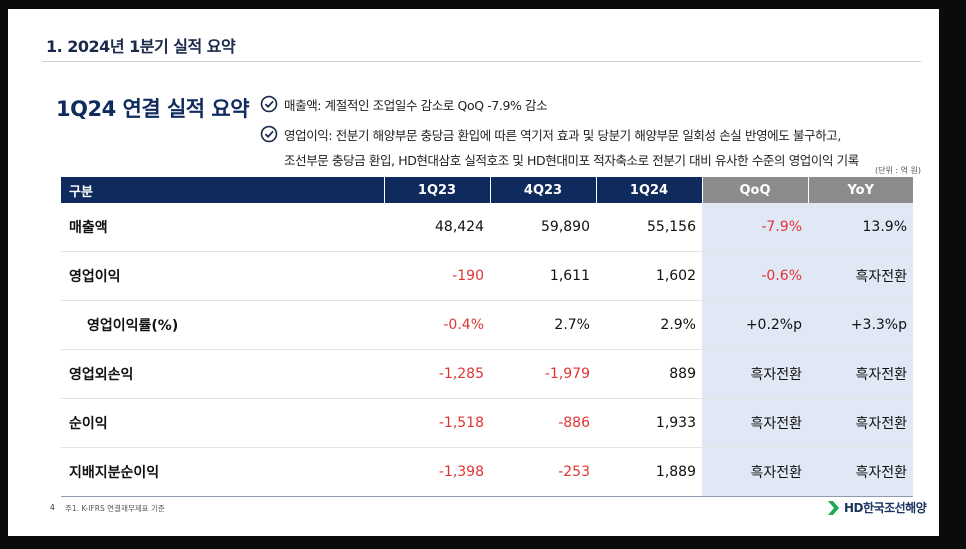 This screenshot has width=966, height=549. What do you see at coordinates (755, 190) in the screenshot?
I see `header-qoq: QoQ` at bounding box center [755, 190].